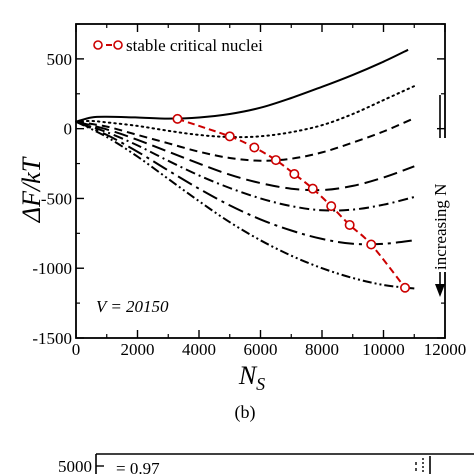 The width and height of the screenshot is (474, 474). What do you see at coordinates (322, 349) in the screenshot?
I see `x-tick-label: 8000` at bounding box center [322, 349].